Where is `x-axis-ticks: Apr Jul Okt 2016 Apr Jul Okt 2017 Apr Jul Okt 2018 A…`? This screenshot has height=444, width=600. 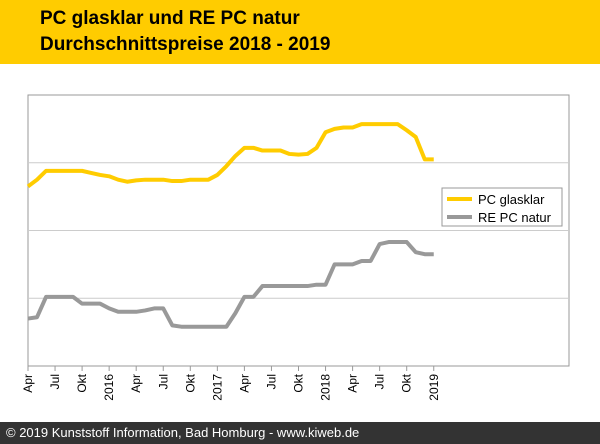
x-axis-ticks: Apr Jul Okt 2016 Apr Jul Okt 2017 Apr Jul Okt 2018 A… is located at coordinates (231, 383).